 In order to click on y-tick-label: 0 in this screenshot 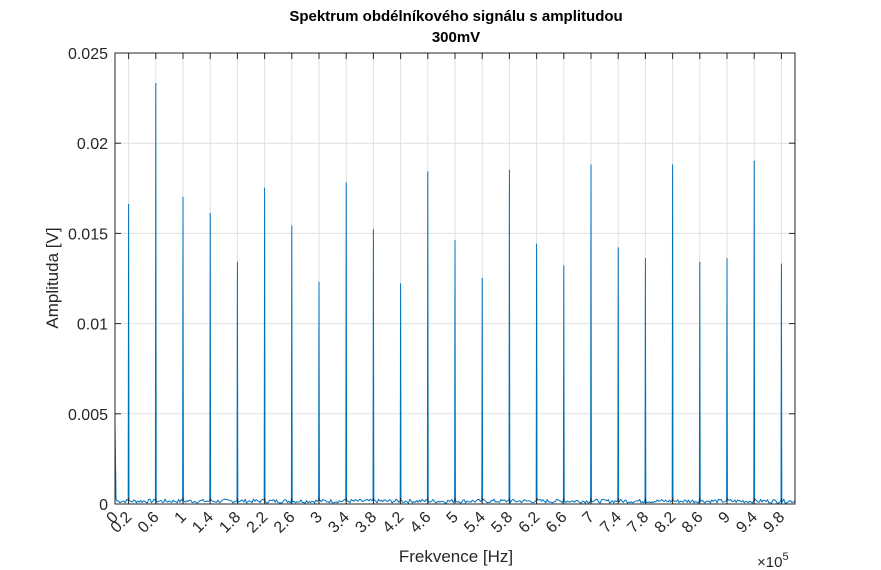, I will do `click(103, 505)`.